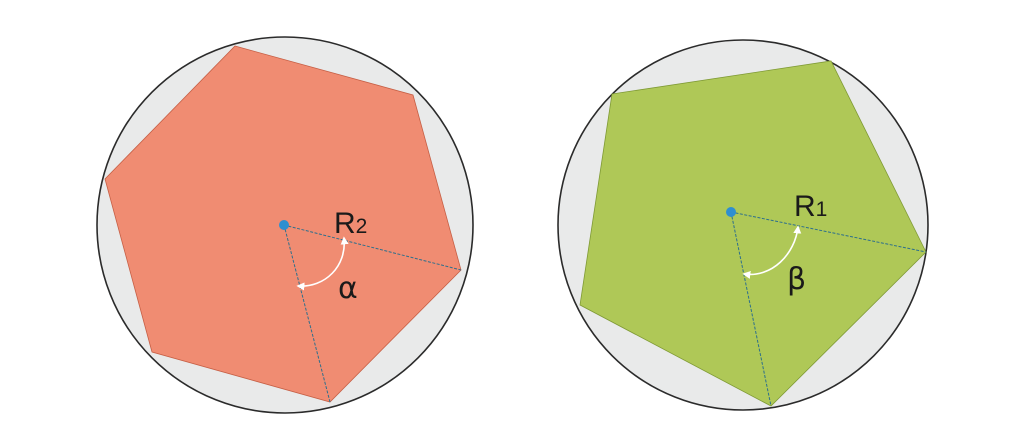  What do you see at coordinates (348, 288) in the screenshot?
I see `left-angle-label: α` at bounding box center [348, 288].